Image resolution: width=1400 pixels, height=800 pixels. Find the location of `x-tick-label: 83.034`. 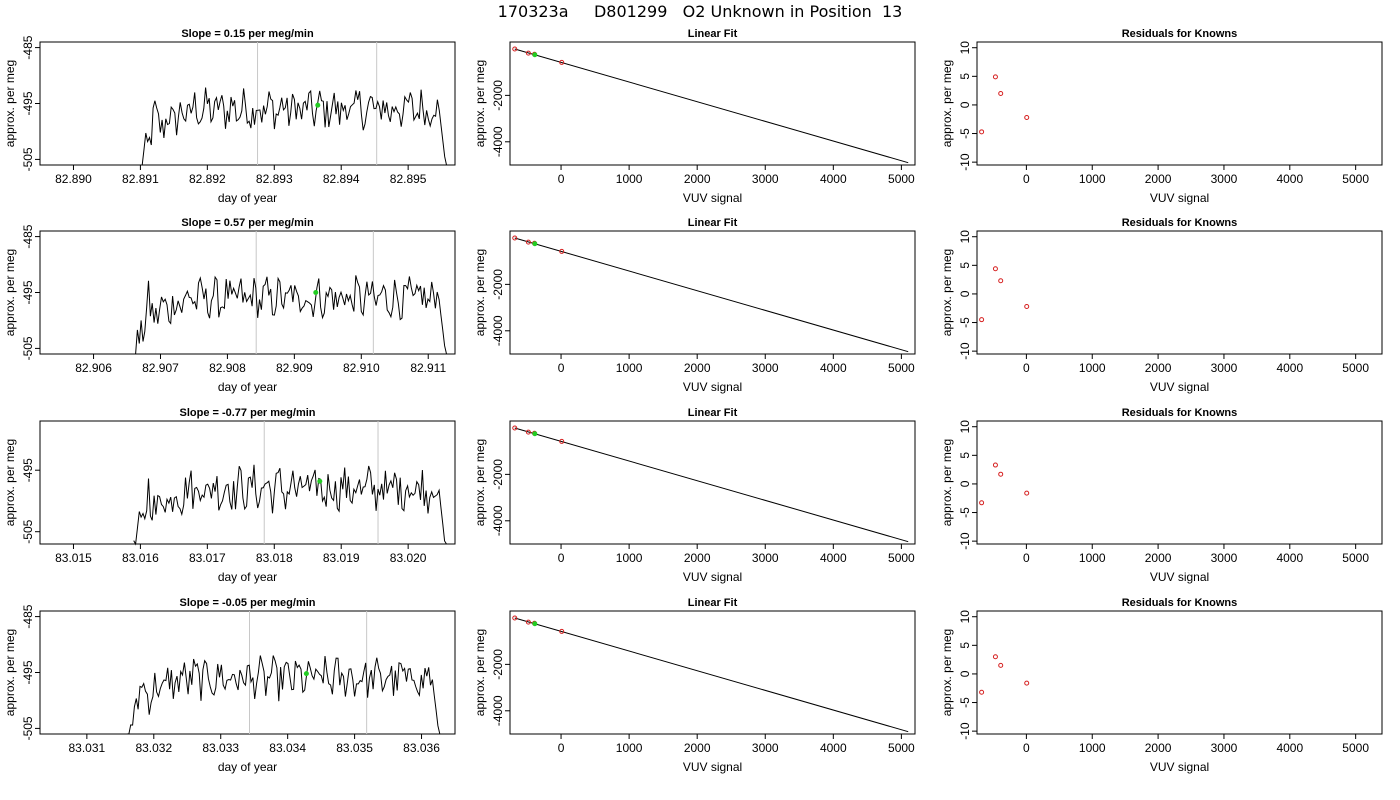

x-tick-label: 83.034 is located at coordinates (287, 748).